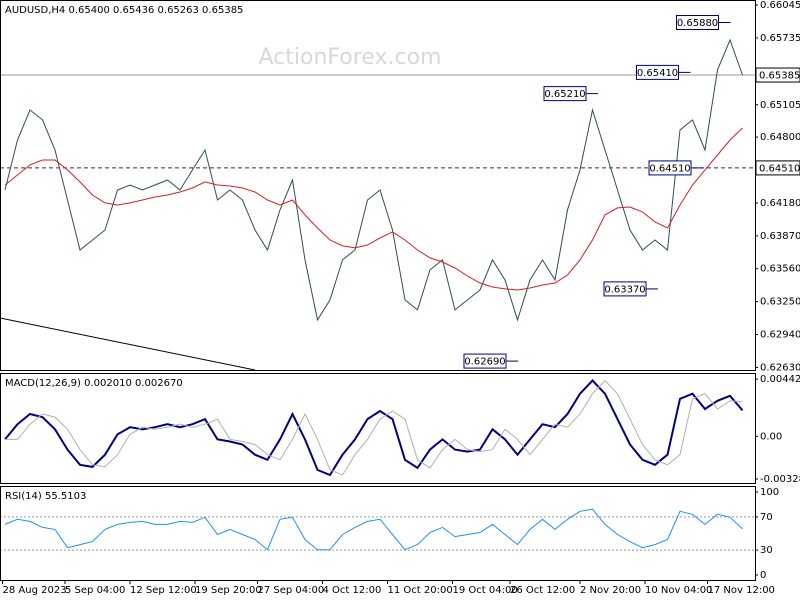 The height and width of the screenshot is (600, 800). Describe the element at coordinates (766, 517) in the screenshot. I see `y-tick-label: 70` at that location.